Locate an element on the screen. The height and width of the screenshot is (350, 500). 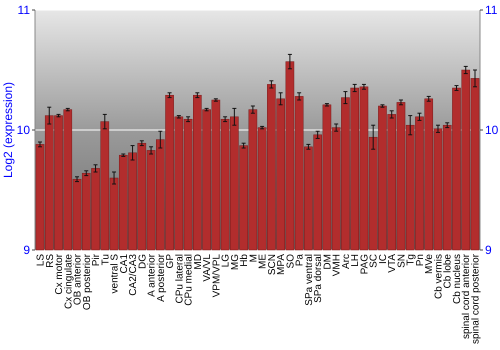
x-tick-label: ME is located at coordinates (263, 261).